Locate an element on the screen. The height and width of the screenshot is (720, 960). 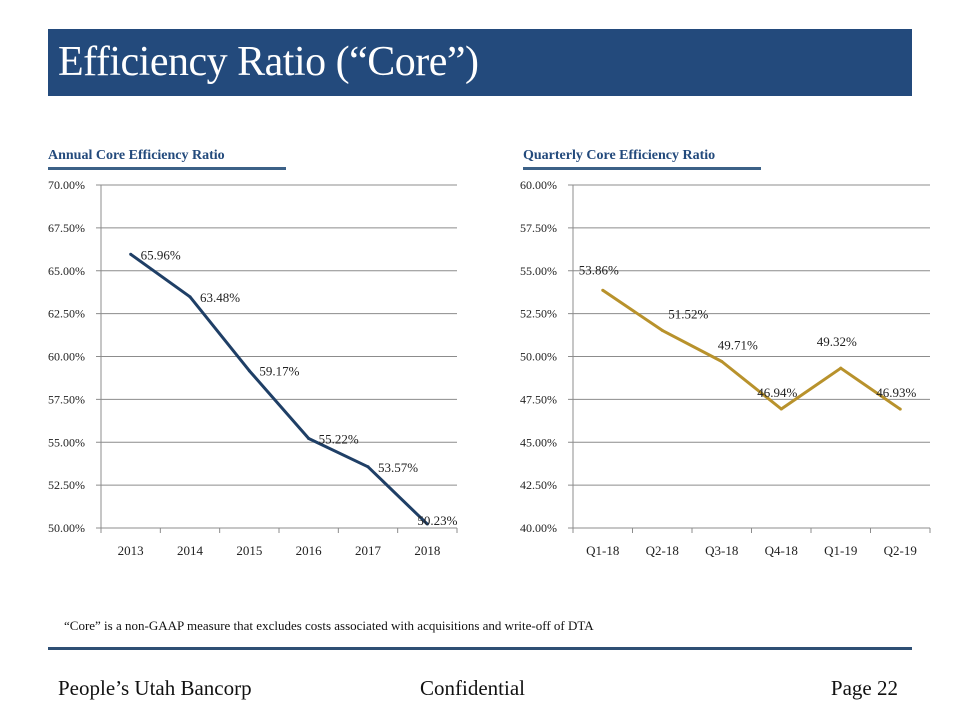
x-tick-label: 2016 is located at coordinates (309, 550).